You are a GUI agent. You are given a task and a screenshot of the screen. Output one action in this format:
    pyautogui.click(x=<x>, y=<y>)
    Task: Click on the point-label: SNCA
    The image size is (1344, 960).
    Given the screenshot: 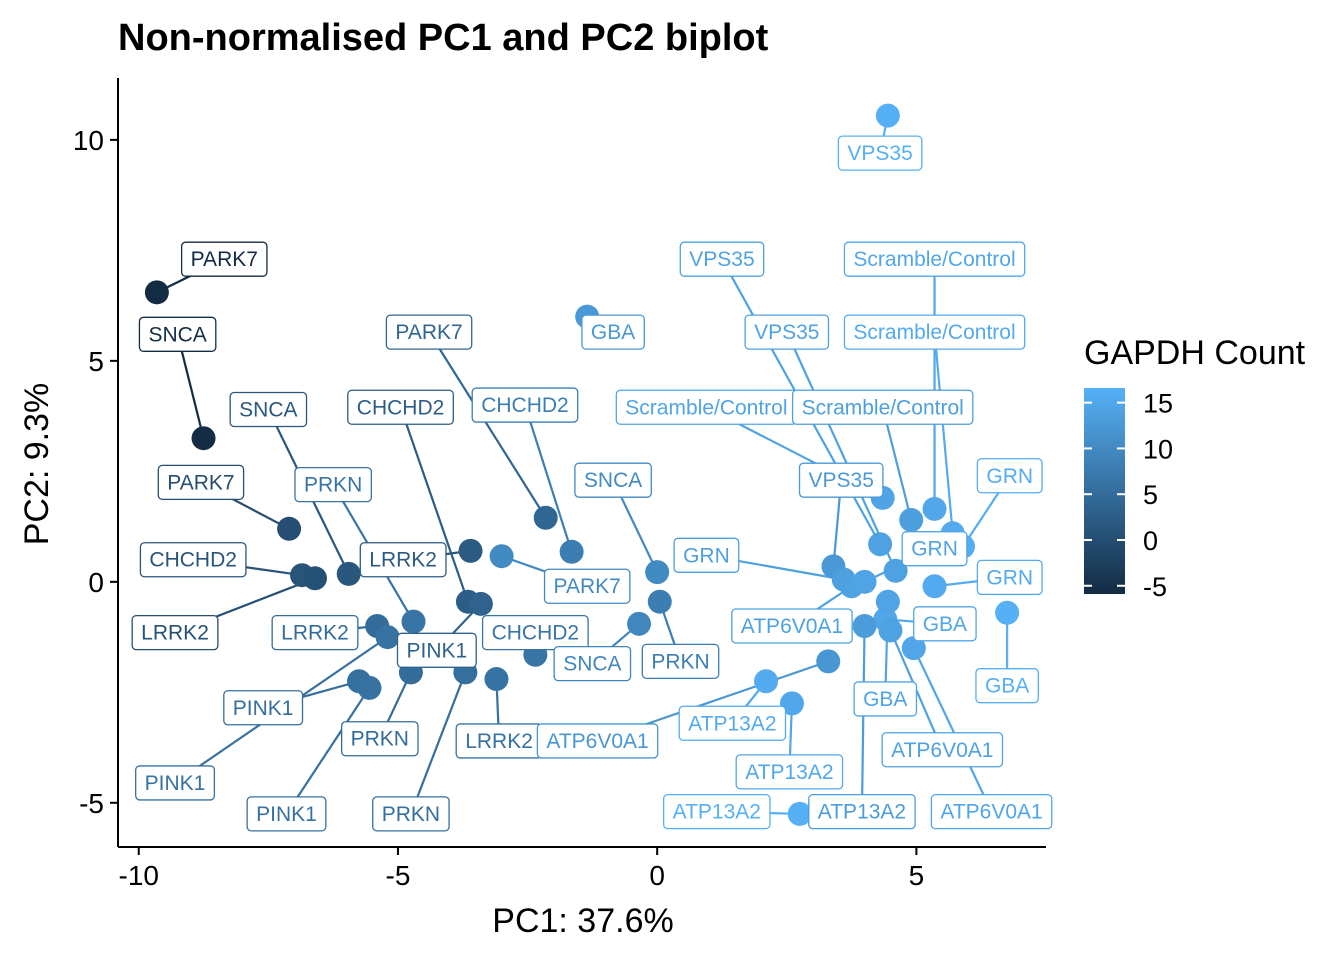 What is the action you would take?
    pyautogui.click(x=592, y=663)
    